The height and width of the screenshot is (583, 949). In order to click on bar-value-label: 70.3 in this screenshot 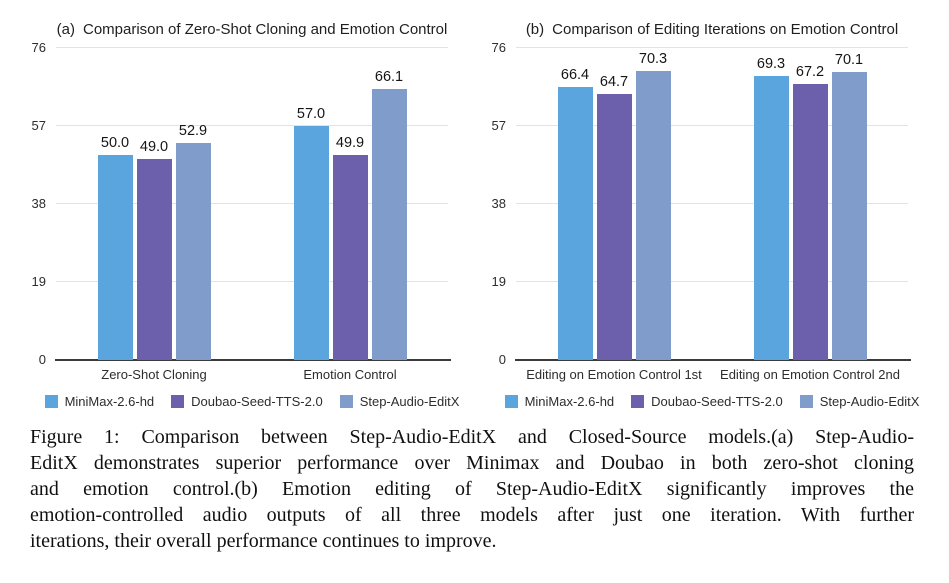, I will do `click(653, 59)`.